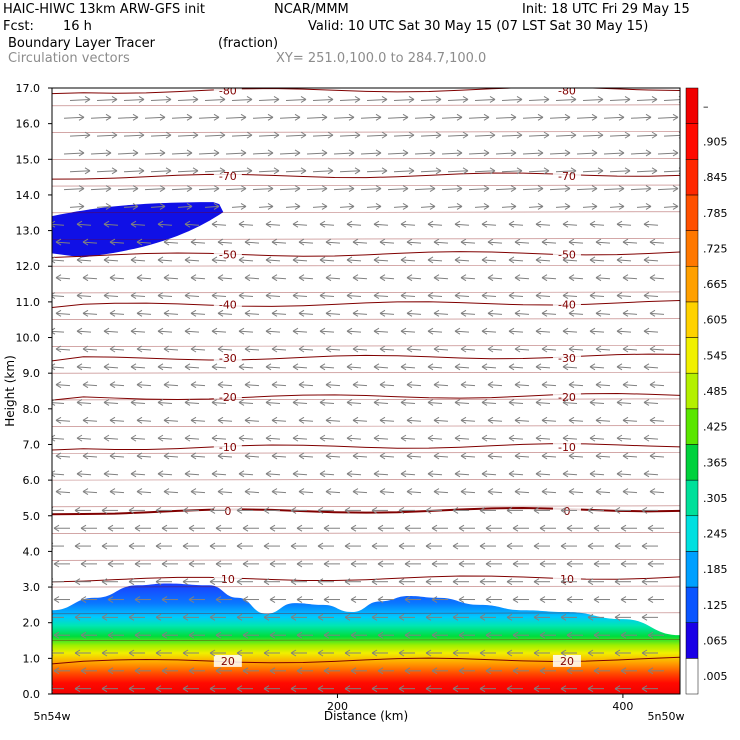 Image resolution: width=740 pixels, height=740 pixels. I want to click on contour-line, so click(366, 319).